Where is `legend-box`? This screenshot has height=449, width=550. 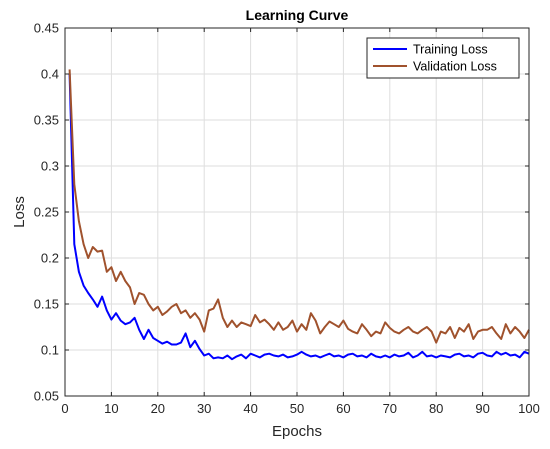
legend-box is located at coordinates (443, 58).